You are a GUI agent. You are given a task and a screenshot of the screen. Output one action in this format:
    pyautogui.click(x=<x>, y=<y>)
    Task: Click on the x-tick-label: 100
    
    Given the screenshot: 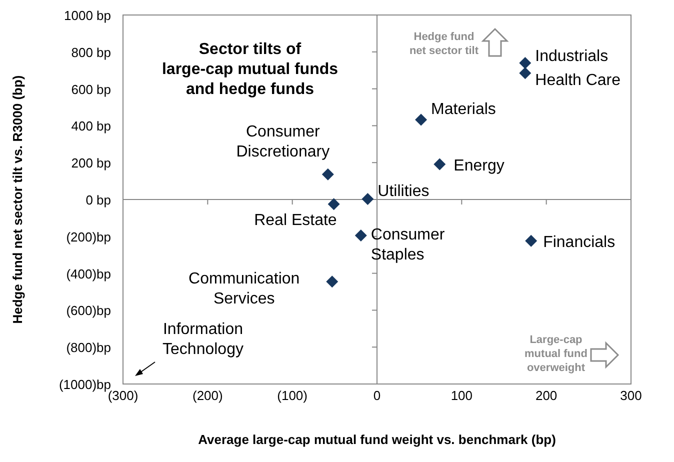 What is the action you would take?
    pyautogui.click(x=461, y=395)
    